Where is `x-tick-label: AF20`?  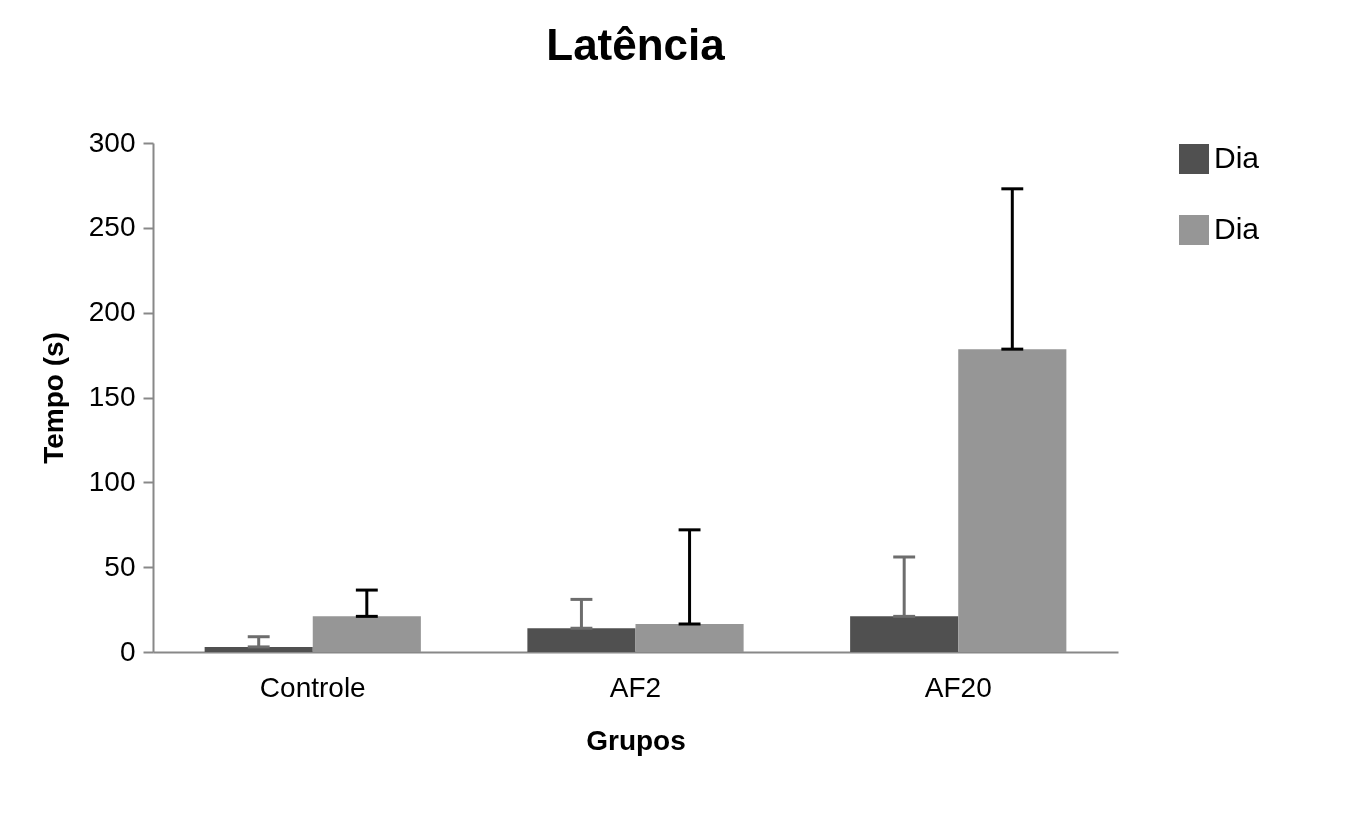 x-tick-label: AF20 is located at coordinates (958, 687).